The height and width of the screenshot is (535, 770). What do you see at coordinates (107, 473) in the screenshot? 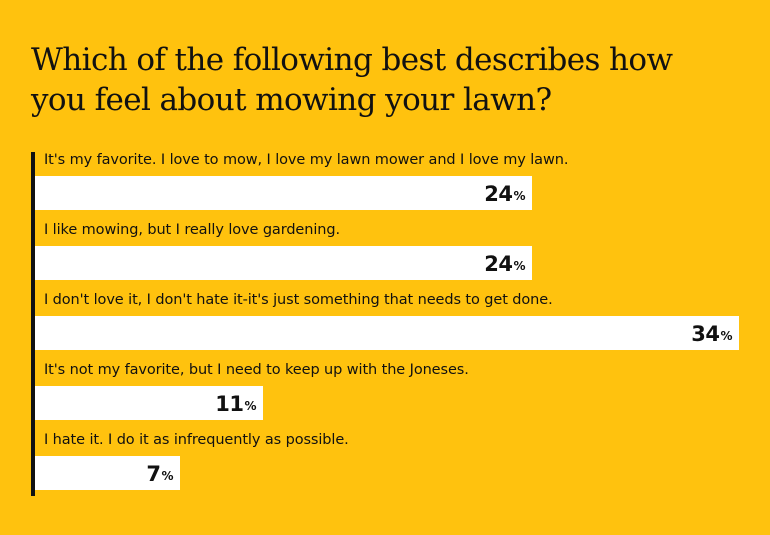
I see `bar: 7%` at bounding box center [107, 473].